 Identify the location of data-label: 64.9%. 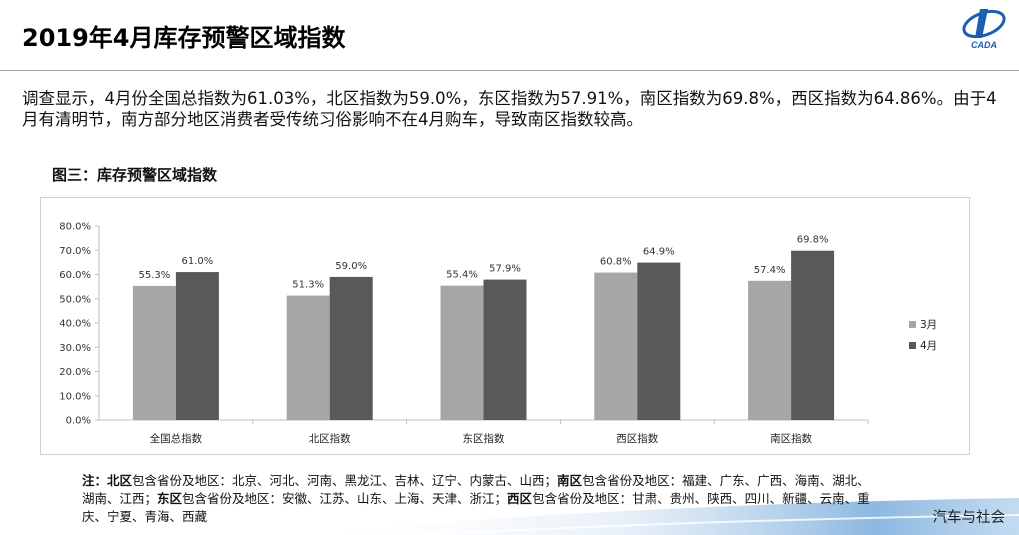
(659, 252).